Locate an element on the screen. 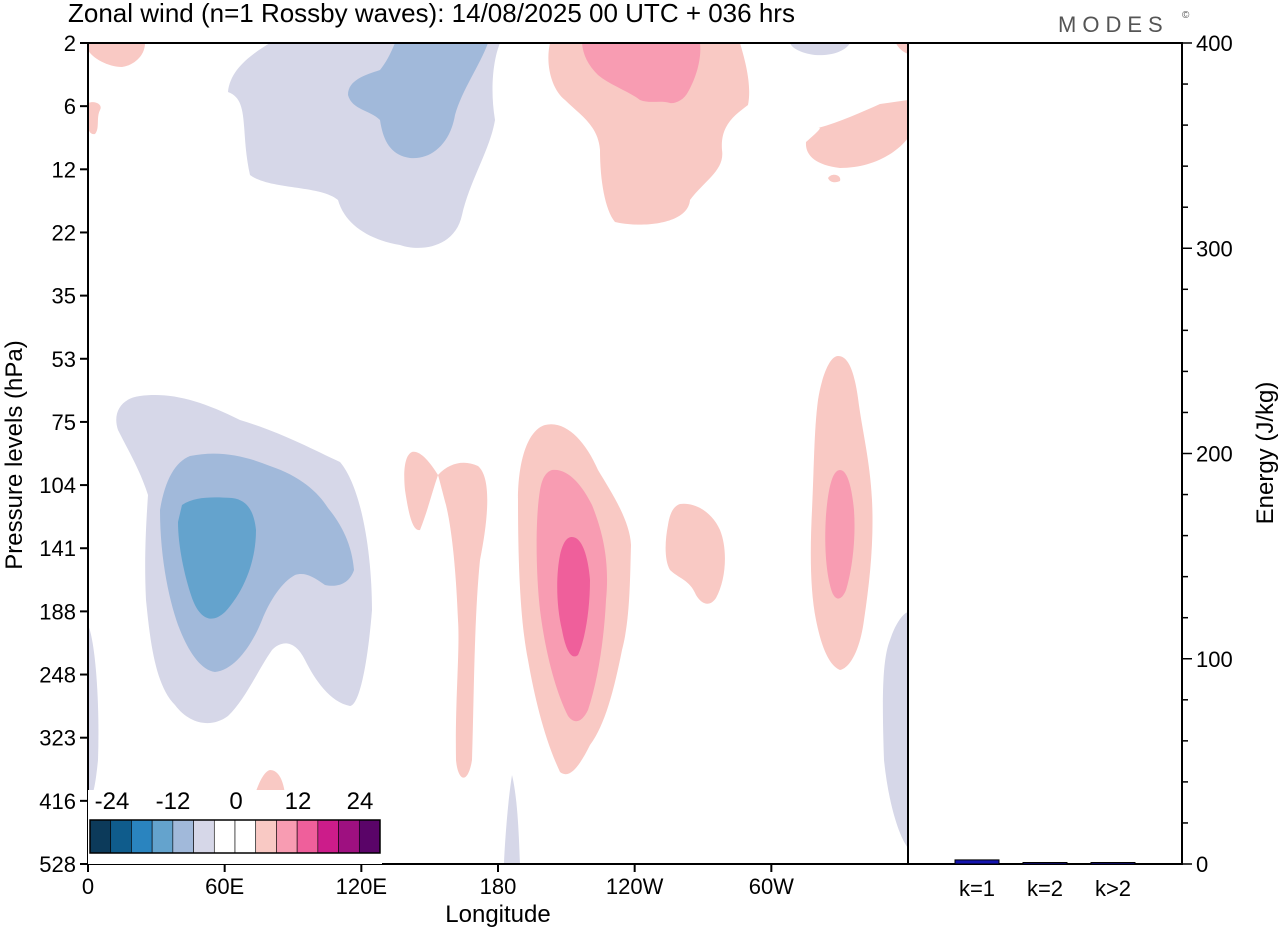 This screenshot has height=930, width=1280. y-tick-label: 248 is located at coordinates (57, 675).